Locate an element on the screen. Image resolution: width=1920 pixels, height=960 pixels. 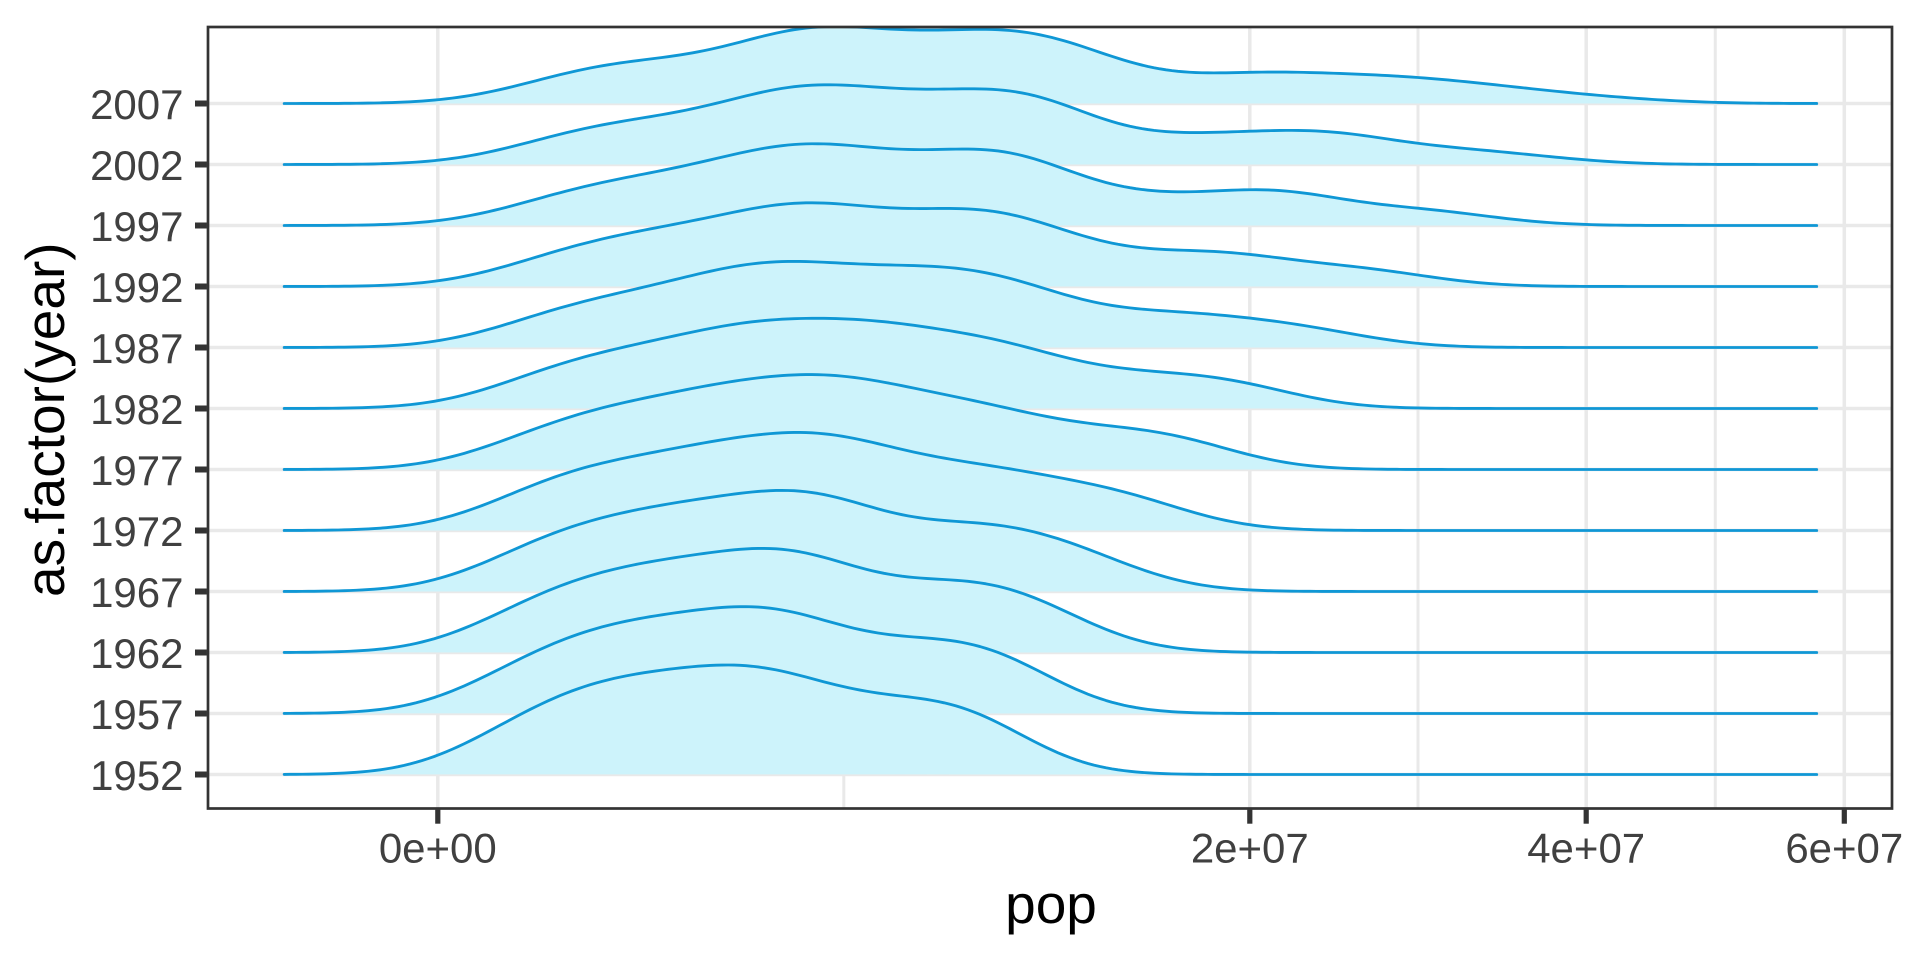
svg-text: 1992 is located at coordinates (136, 287).